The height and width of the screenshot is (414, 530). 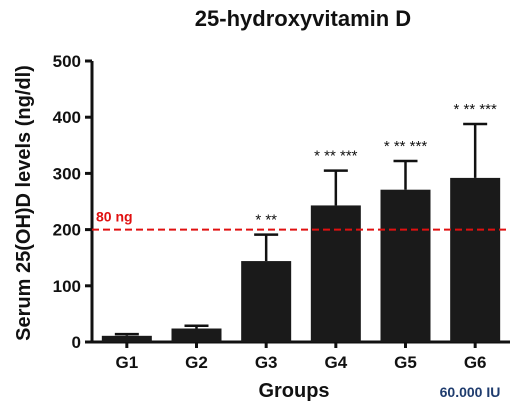 I want to click on bar-g4, so click(x=335, y=273).